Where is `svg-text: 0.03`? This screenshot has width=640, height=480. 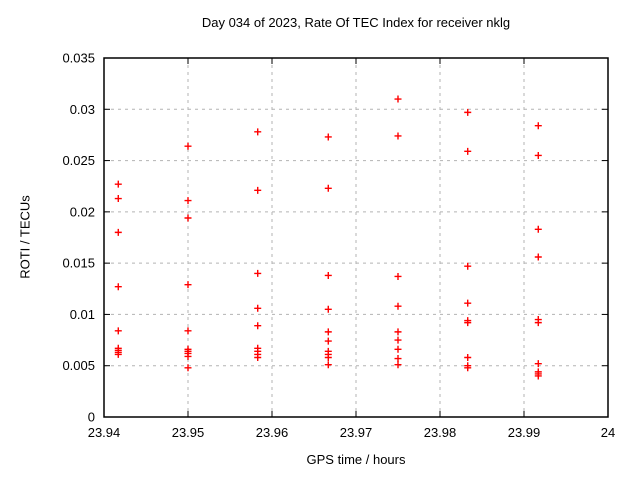
svg-text: 0.03 is located at coordinates (82, 109).